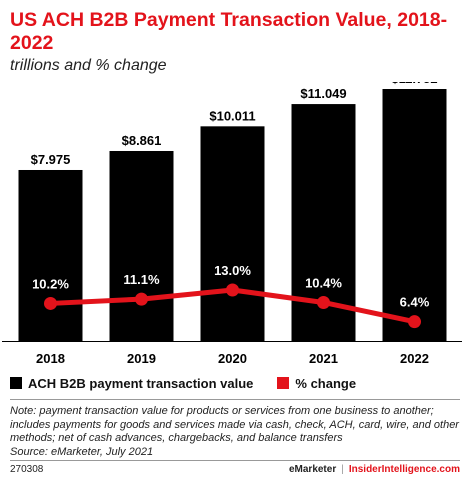  I want to click on bar-2020, so click(232, 233).